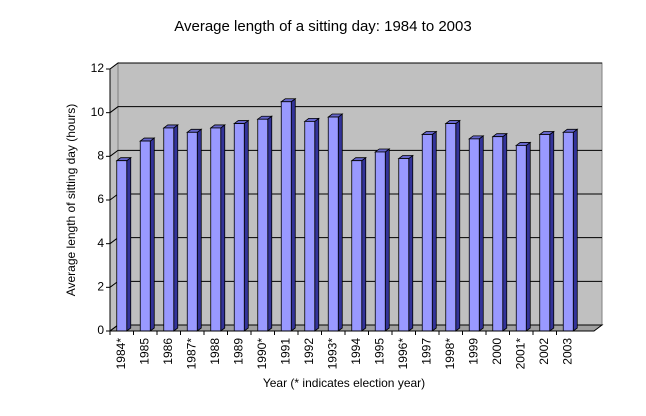  What do you see at coordinates (356, 351) in the screenshot?
I see `x-tick-label: 1994` at bounding box center [356, 351].